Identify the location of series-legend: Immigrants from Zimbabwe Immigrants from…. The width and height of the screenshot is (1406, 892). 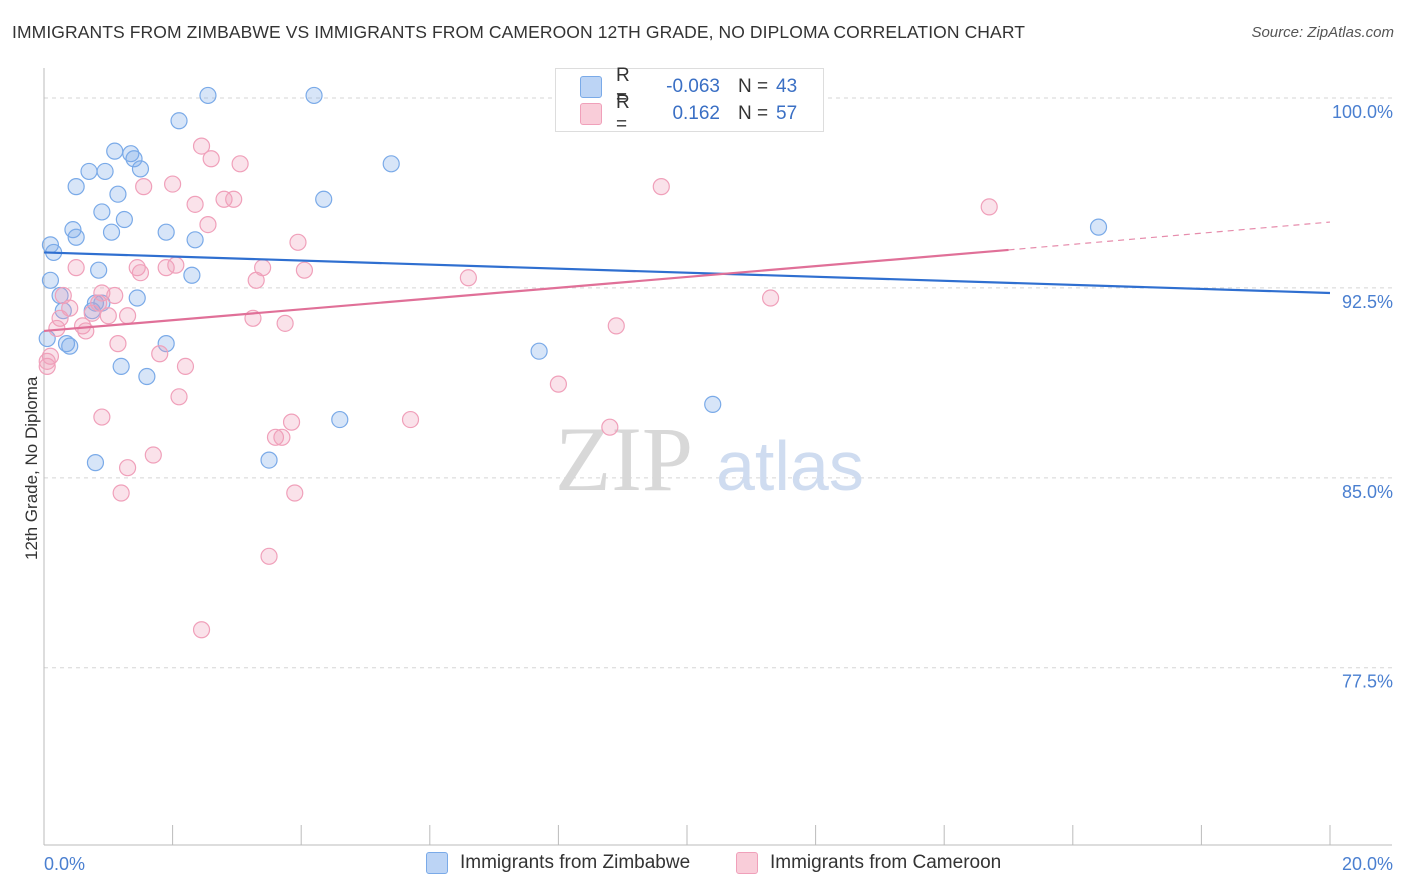
(703, 865).